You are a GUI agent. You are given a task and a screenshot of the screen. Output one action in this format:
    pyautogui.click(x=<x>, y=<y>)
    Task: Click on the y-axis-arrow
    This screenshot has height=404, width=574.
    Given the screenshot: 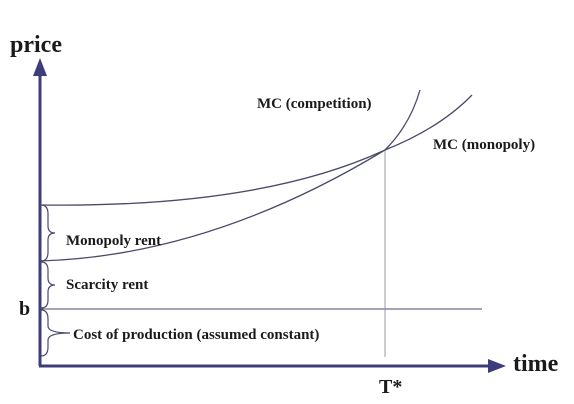 What is the action you would take?
    pyautogui.click(x=40, y=67)
    